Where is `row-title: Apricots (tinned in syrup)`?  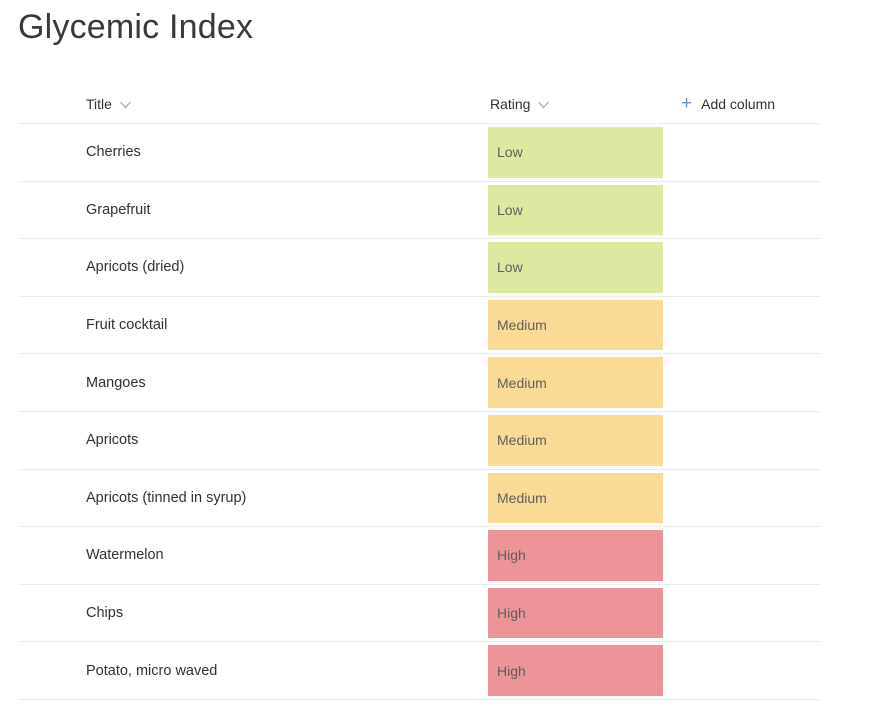
row-title: Apricots (tinned in syrup) is located at coordinates (166, 497).